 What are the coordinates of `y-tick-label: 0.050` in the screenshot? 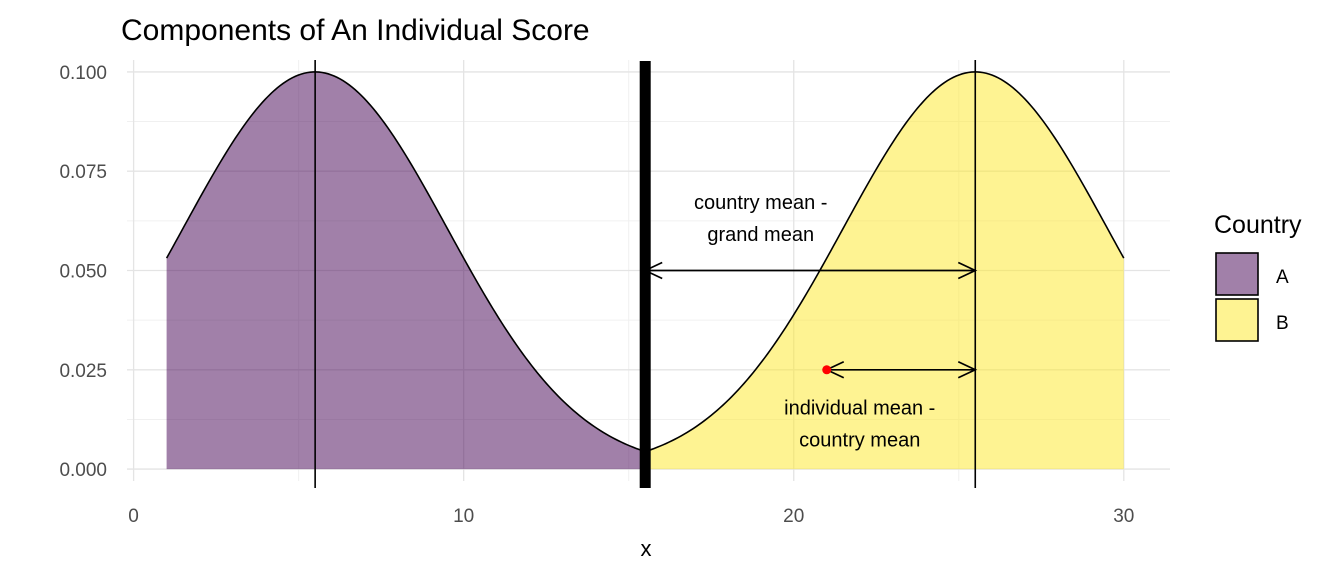 It's located at (83, 272).